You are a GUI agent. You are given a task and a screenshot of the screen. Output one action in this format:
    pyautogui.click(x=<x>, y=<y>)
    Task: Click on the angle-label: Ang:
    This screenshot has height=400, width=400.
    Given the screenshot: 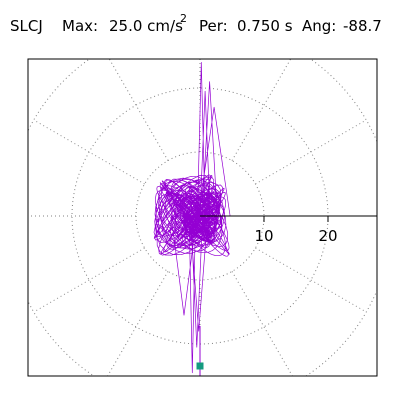 What is the action you would take?
    pyautogui.click(x=319, y=26)
    